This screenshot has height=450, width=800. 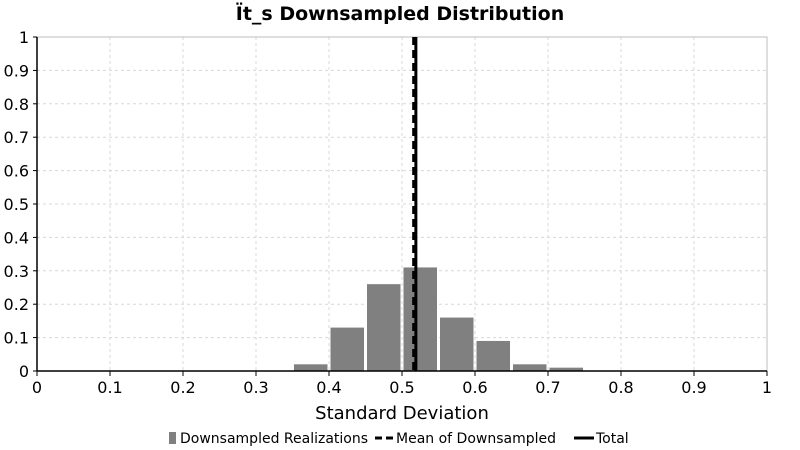 I want to click on x-axis-label: Standard Deviation, so click(x=402, y=413).